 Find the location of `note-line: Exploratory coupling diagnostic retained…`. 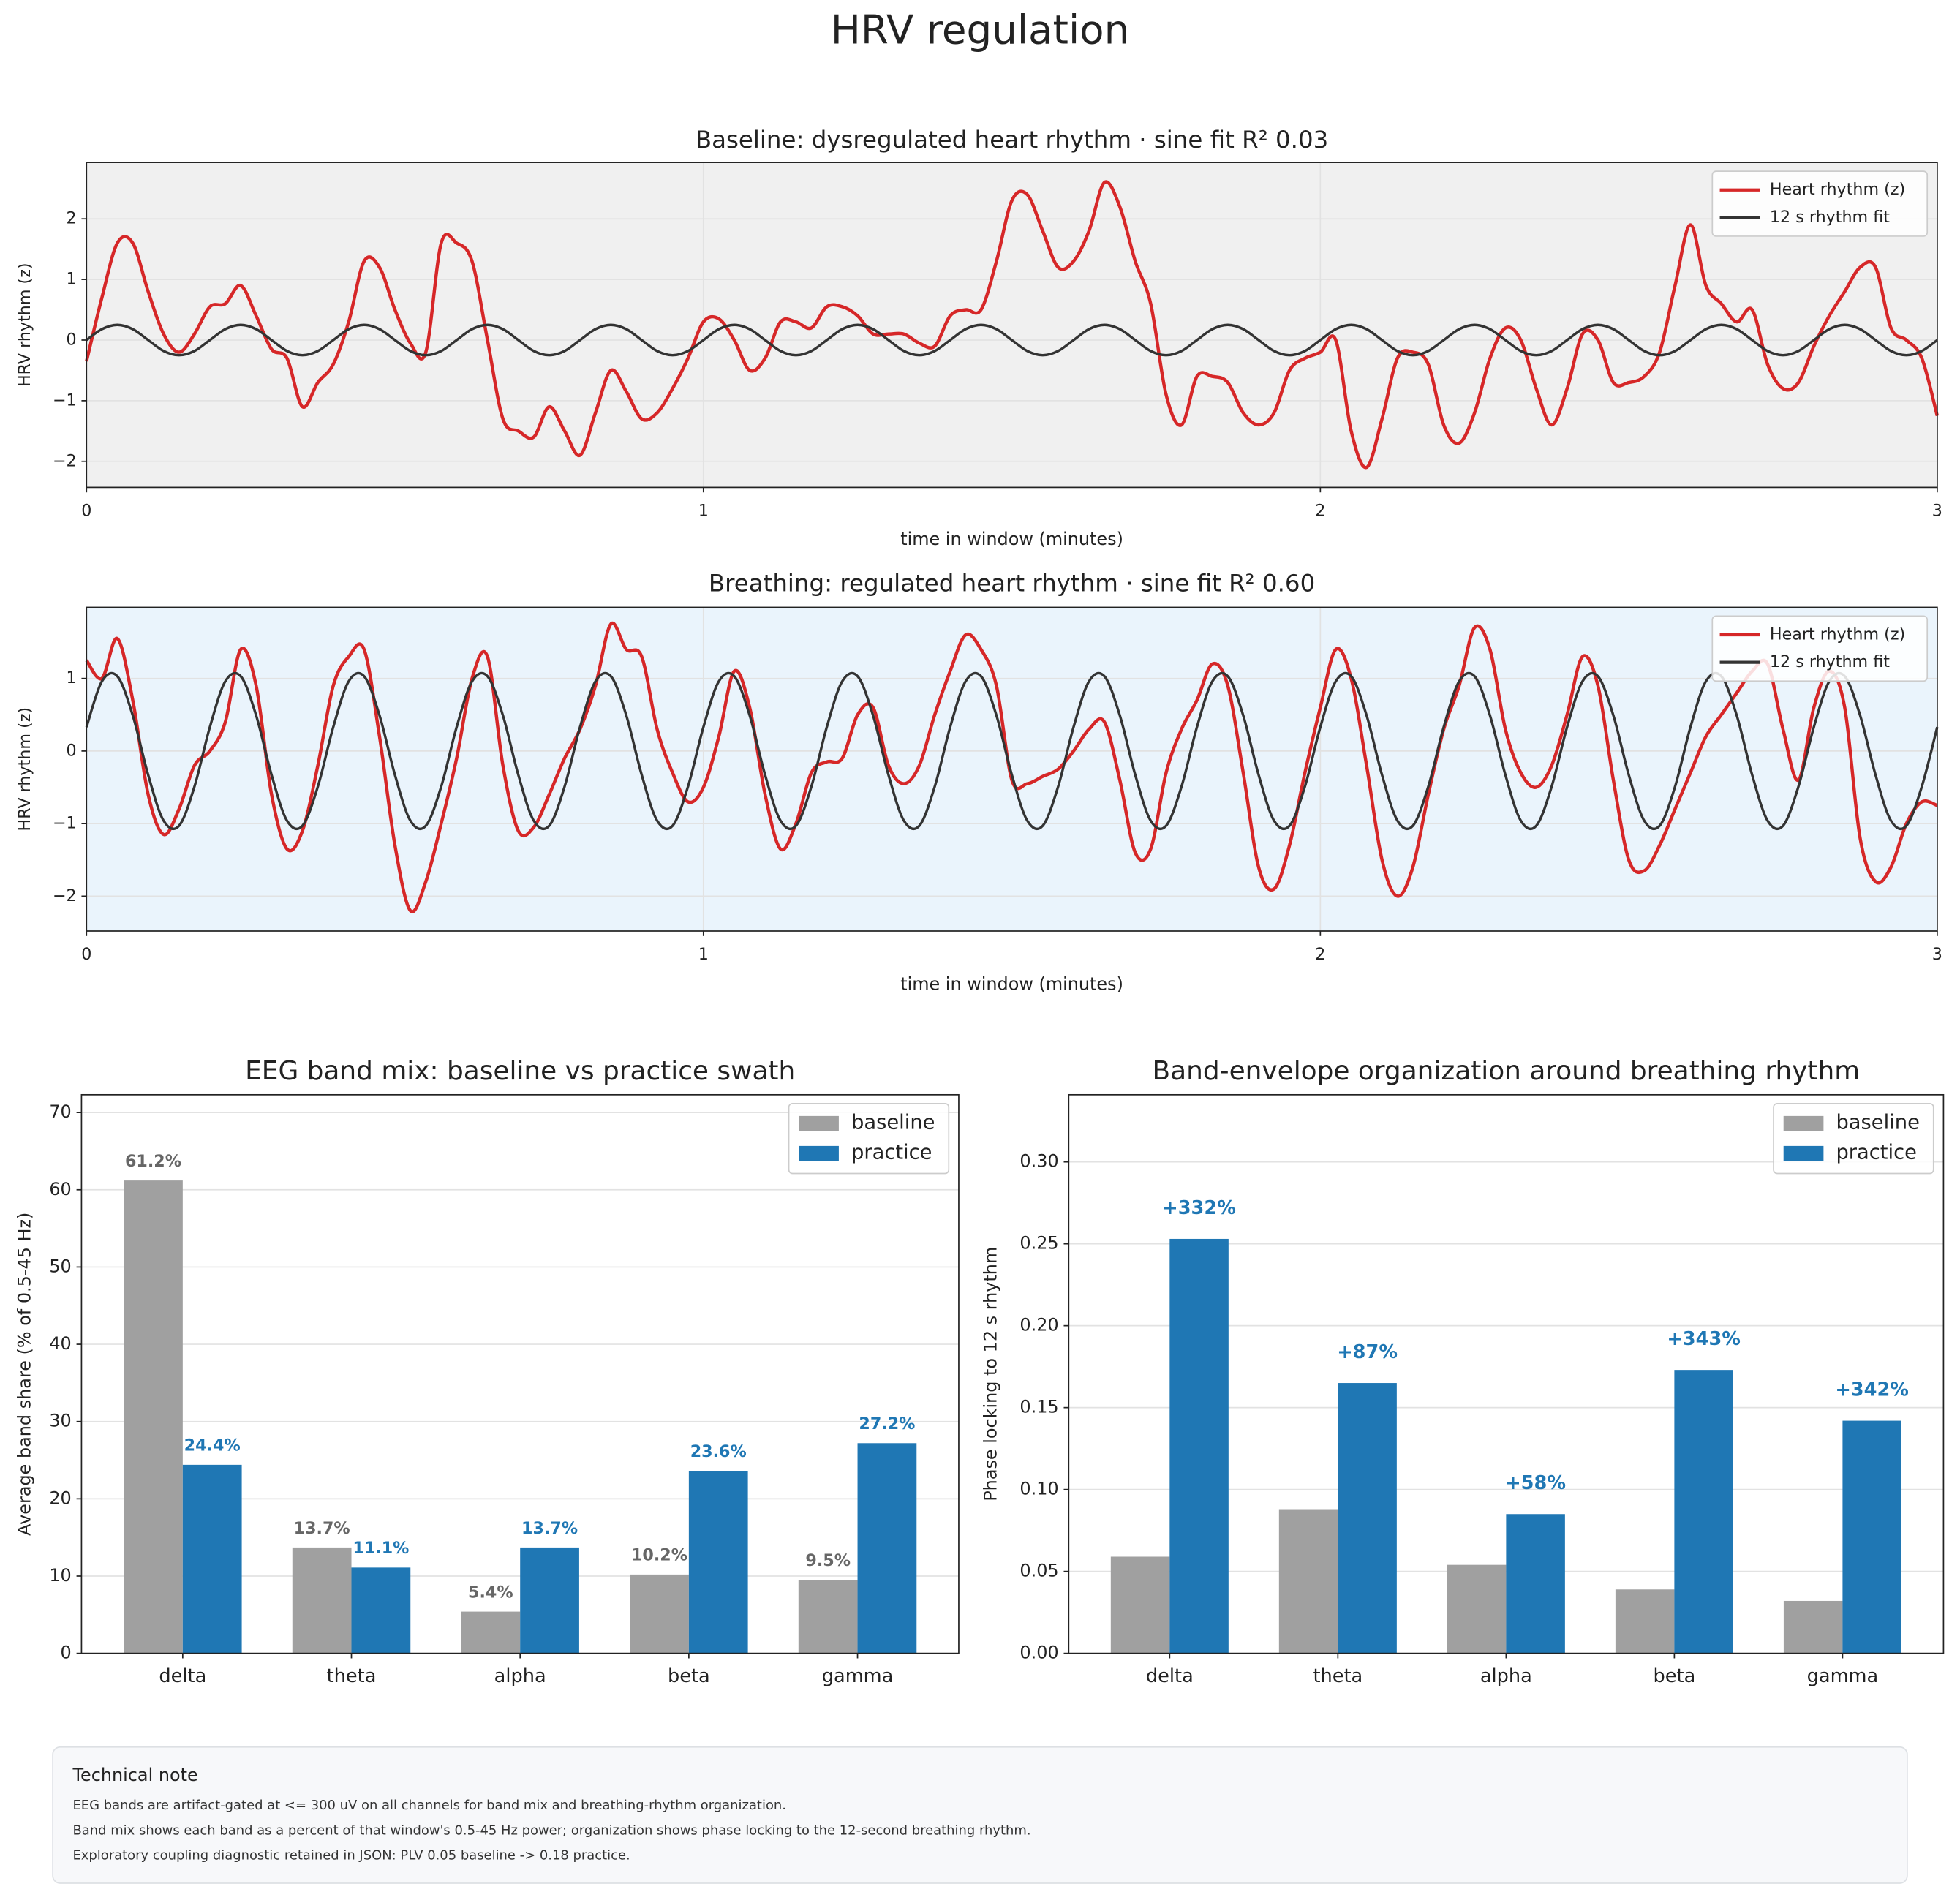

note-line: Exploratory coupling diagnostic retained… is located at coordinates (351, 1855).